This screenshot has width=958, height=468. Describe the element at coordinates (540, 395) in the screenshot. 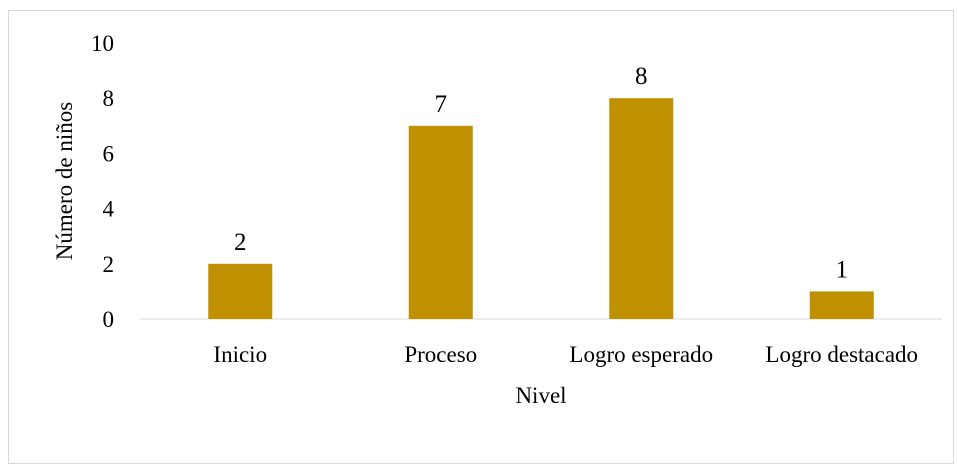

I see `x-axis-title: Nivel` at that location.